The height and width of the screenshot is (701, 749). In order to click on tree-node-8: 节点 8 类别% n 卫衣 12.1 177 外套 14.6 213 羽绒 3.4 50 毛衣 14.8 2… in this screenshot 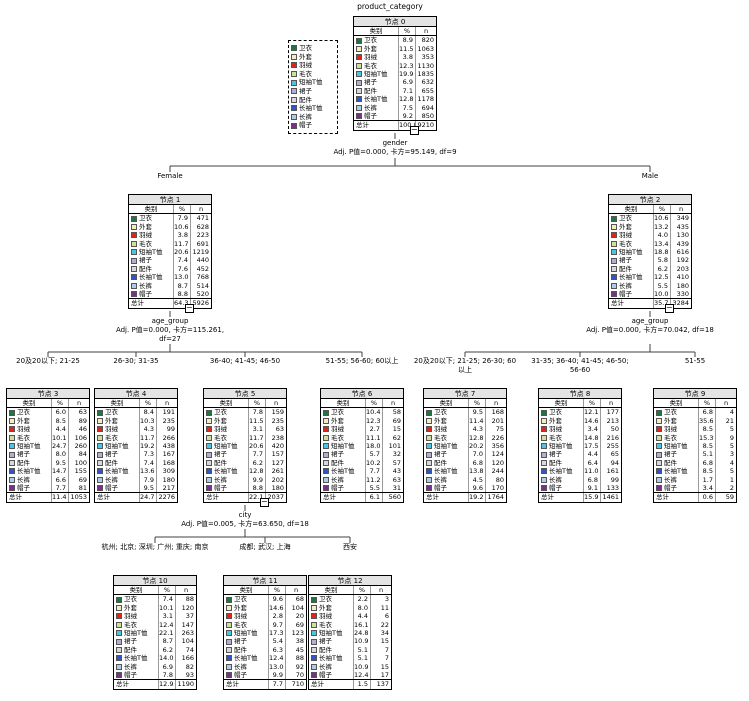, I will do `click(580, 446)`.